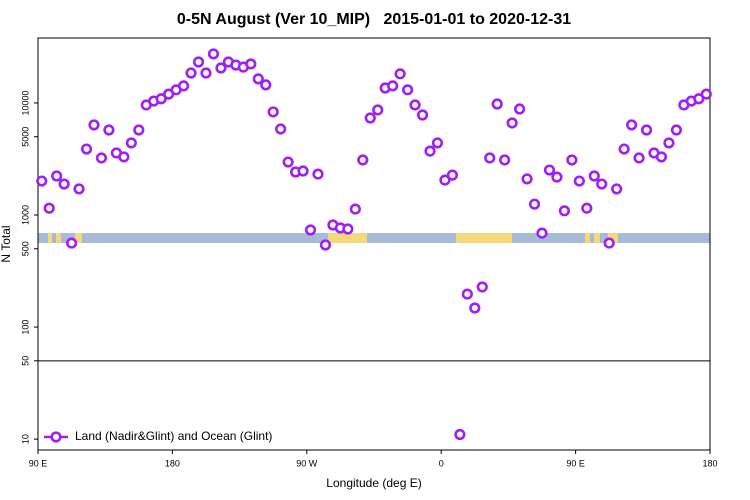 This screenshot has height=500, width=750. I want to click on x-axis-label: Longitude (deg E), so click(373, 483).